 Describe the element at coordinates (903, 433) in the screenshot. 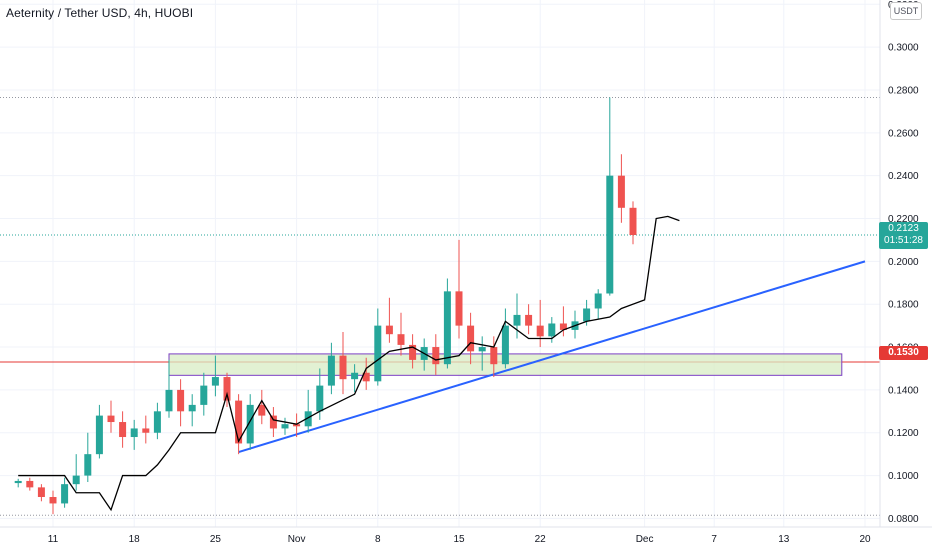

I see `price-tick-label: 0.1200` at that location.